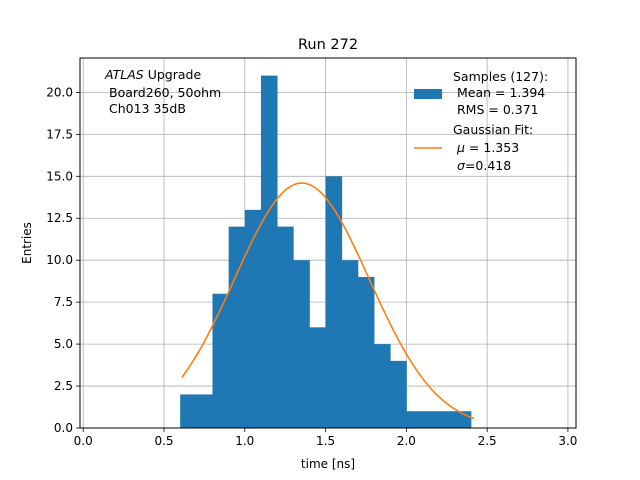 The width and height of the screenshot is (640, 480). I want to click on legend-mu-symbol: μ, so click(460, 147).